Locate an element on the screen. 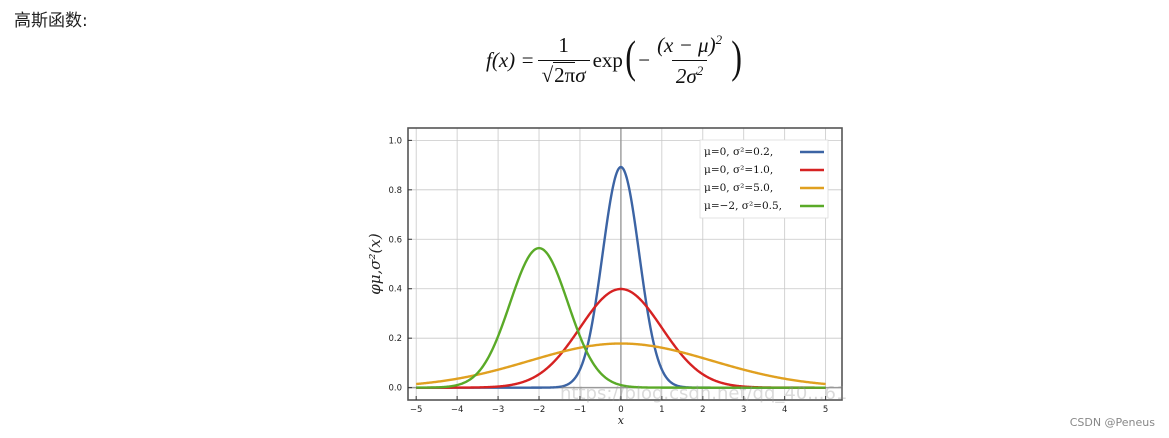 The image size is (1169, 438). legend-entry-label: μ=0, σ²=0.2, is located at coordinates (738, 152).